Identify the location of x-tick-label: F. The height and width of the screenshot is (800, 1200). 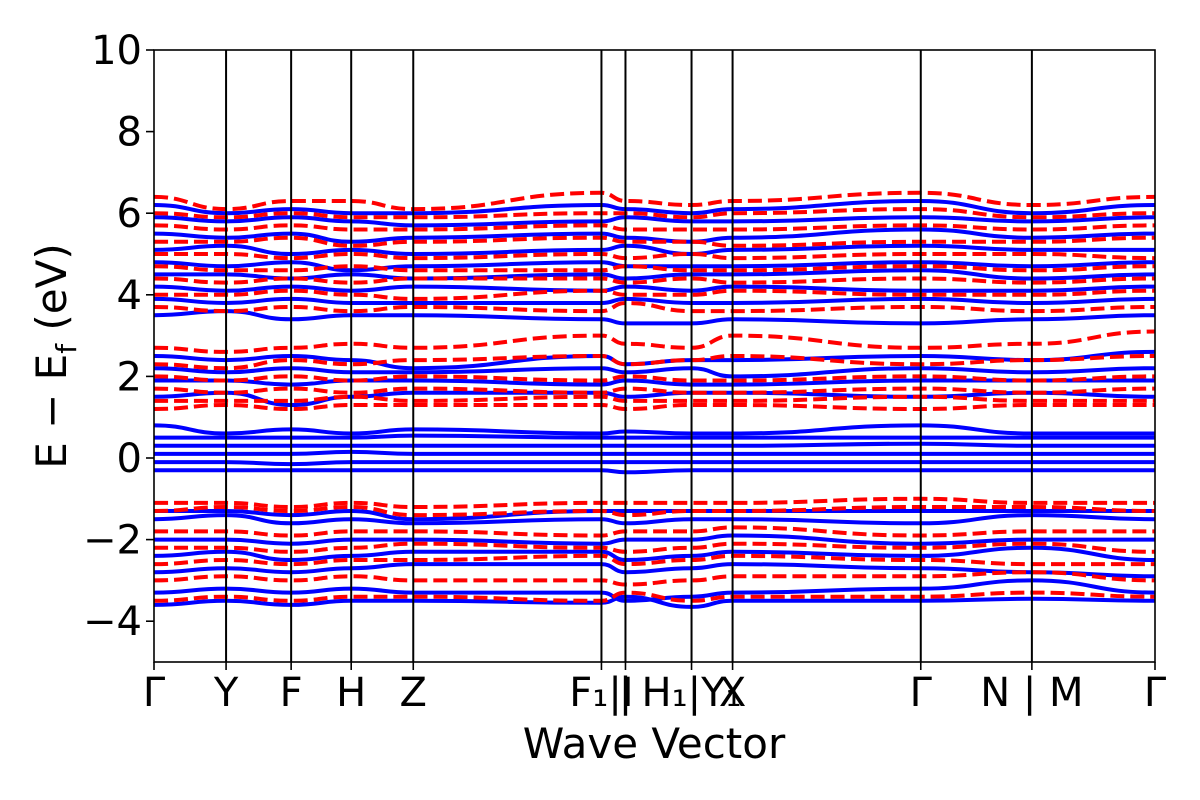
(291, 693).